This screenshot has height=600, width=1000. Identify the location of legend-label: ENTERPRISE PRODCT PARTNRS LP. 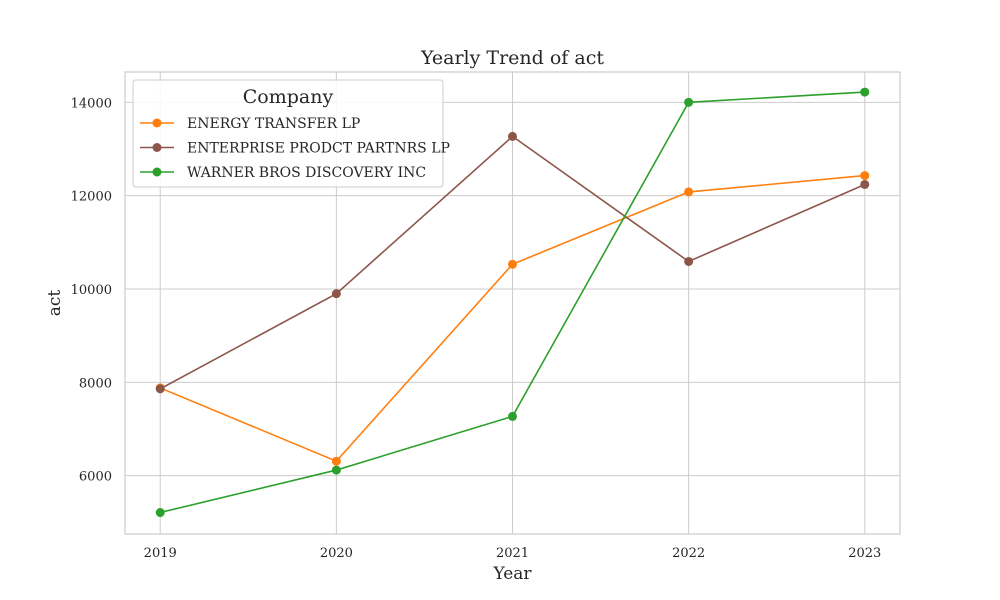
(318, 149).